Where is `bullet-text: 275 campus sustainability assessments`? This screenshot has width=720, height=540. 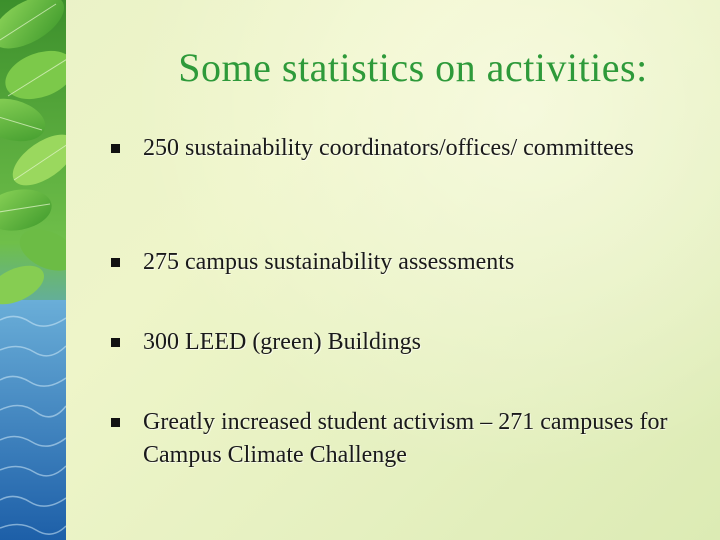 bullet-text: 275 campus sustainability assessments is located at coordinates (329, 262).